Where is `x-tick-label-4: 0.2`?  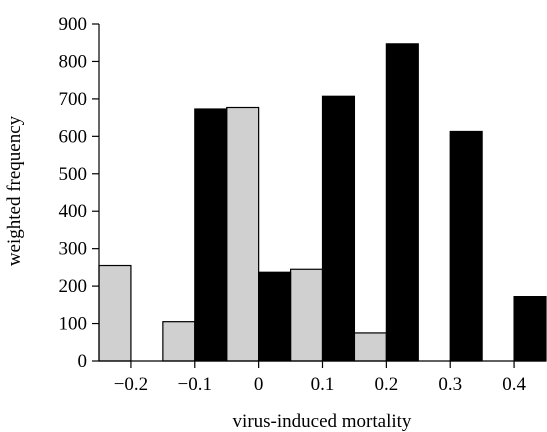 x-tick-label-4: 0.2 is located at coordinates (386, 384).